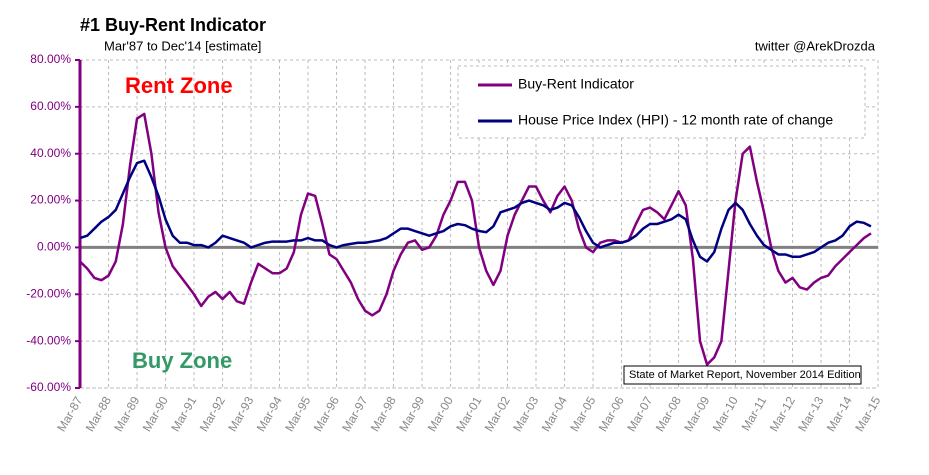  What do you see at coordinates (661, 102) in the screenshot?
I see `legend-box` at bounding box center [661, 102].